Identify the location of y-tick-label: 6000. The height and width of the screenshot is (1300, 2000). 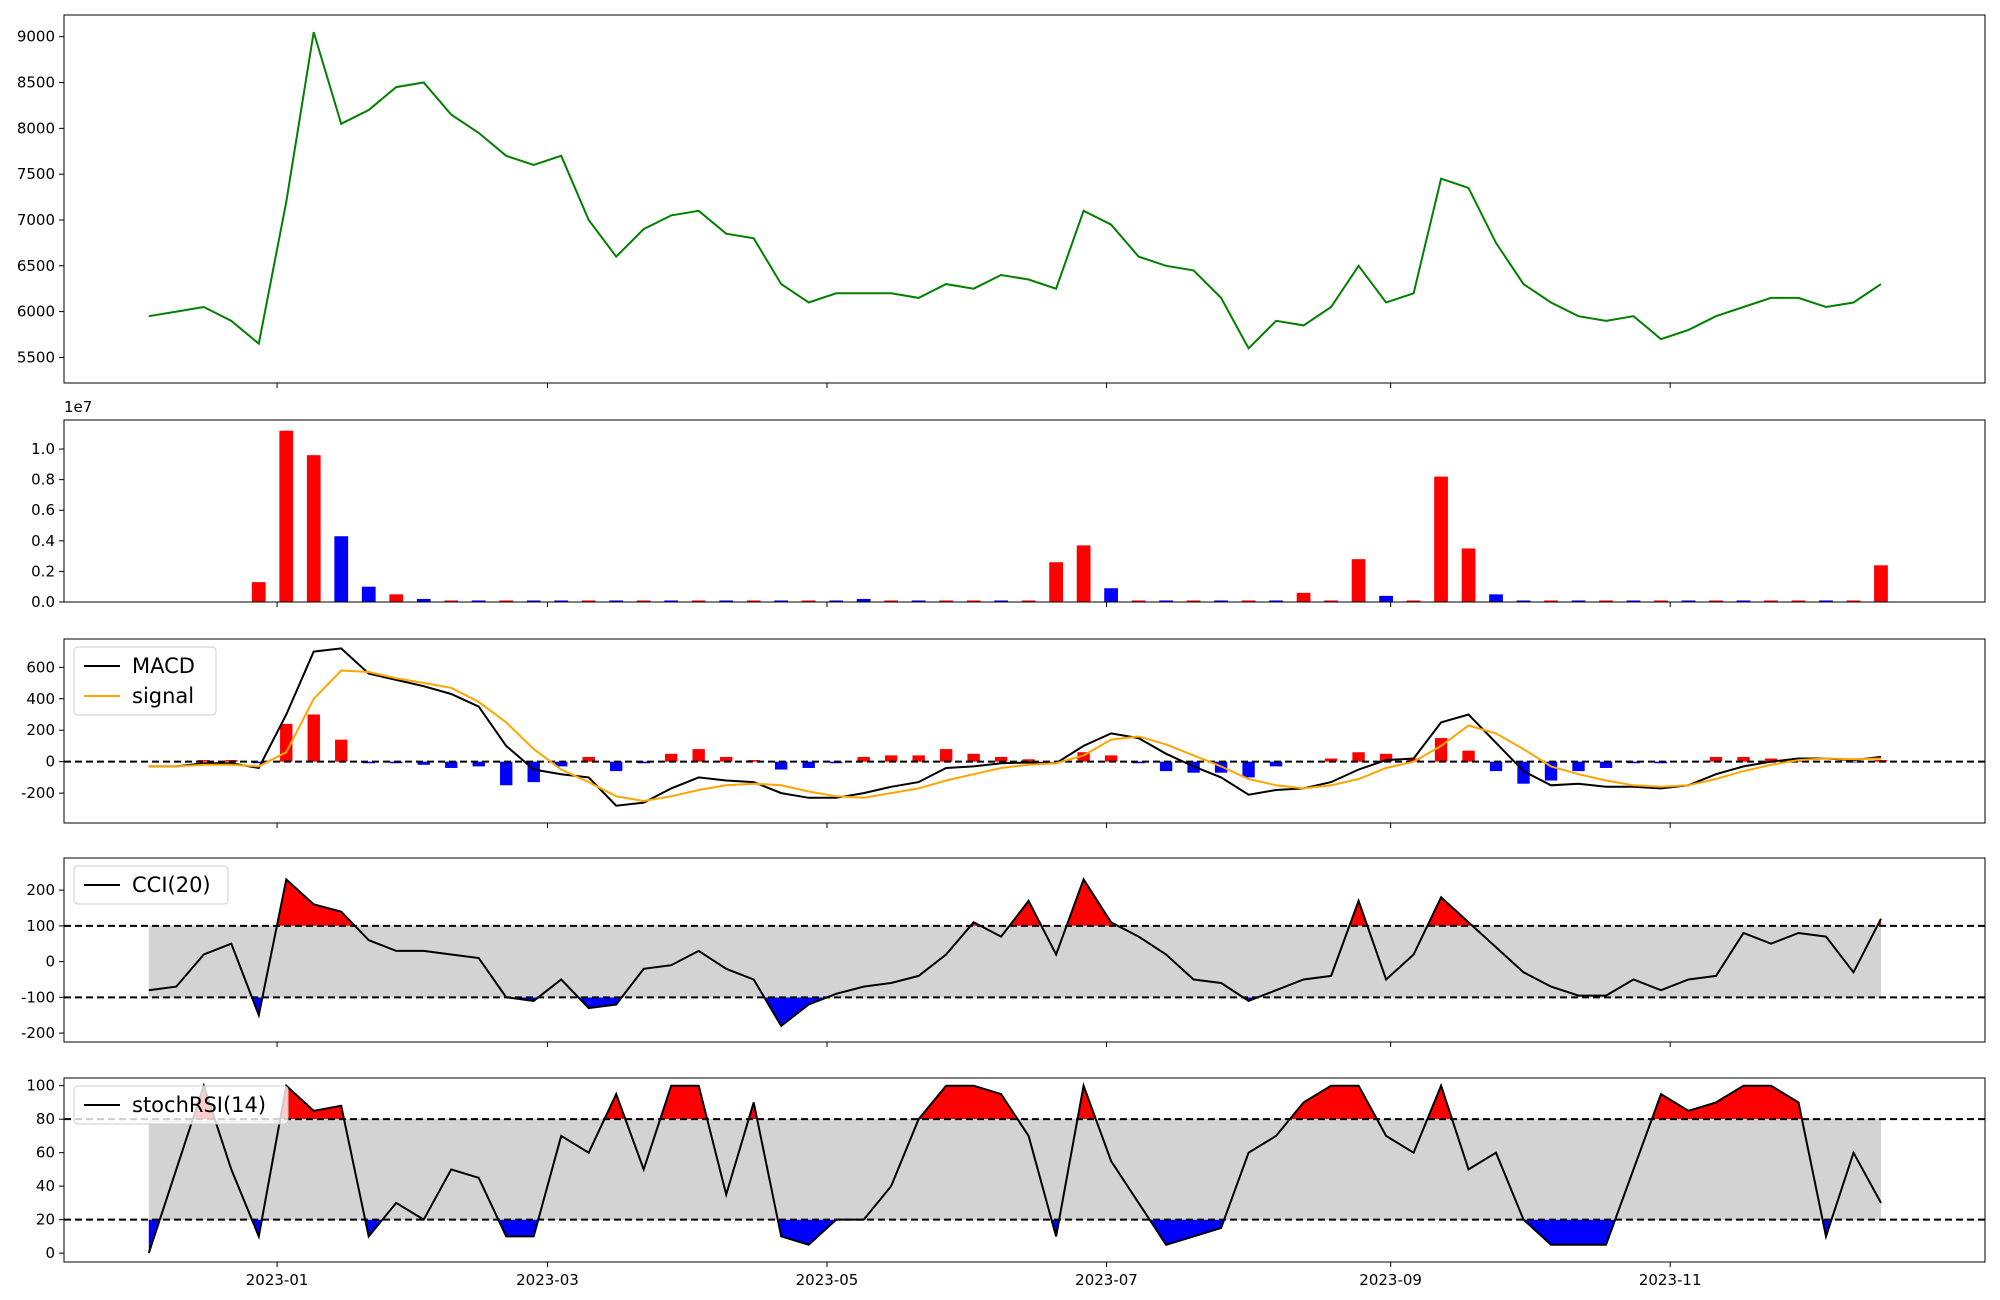
(36, 312).